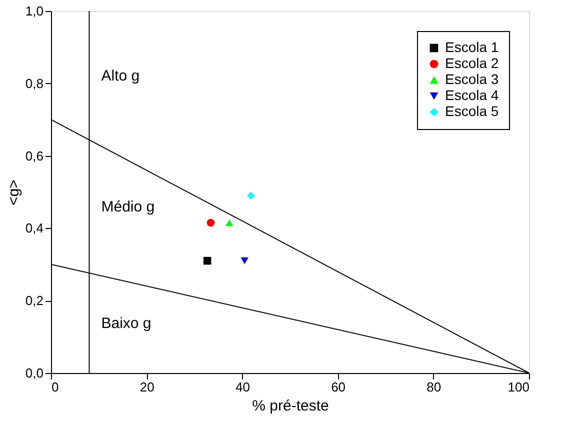 This screenshot has width=561, height=437. What do you see at coordinates (472, 95) in the screenshot?
I see `legend-label: Escola 4` at bounding box center [472, 95].